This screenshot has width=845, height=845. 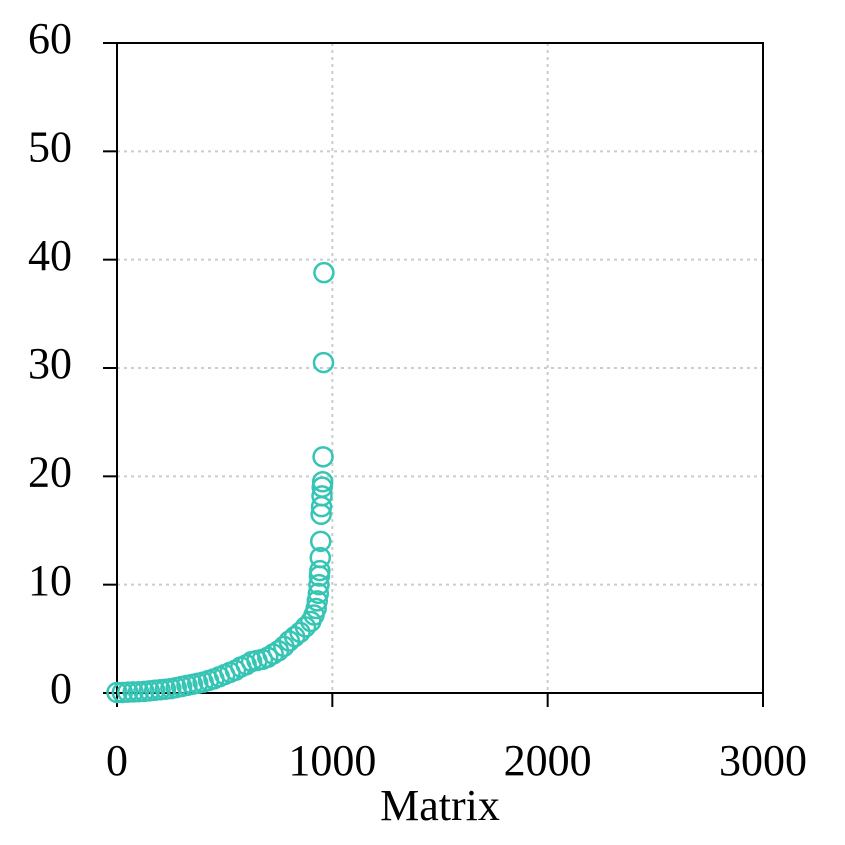 What do you see at coordinates (50, 363) in the screenshot?
I see `y-tick-label: 30` at bounding box center [50, 363].